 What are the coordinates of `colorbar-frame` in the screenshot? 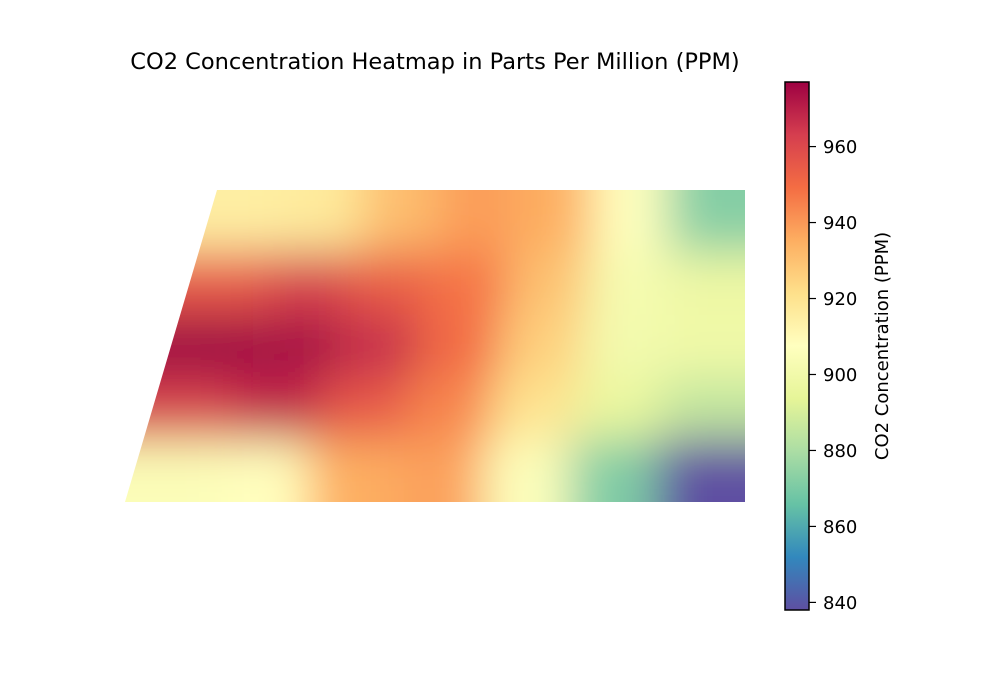 It's located at (797, 346).